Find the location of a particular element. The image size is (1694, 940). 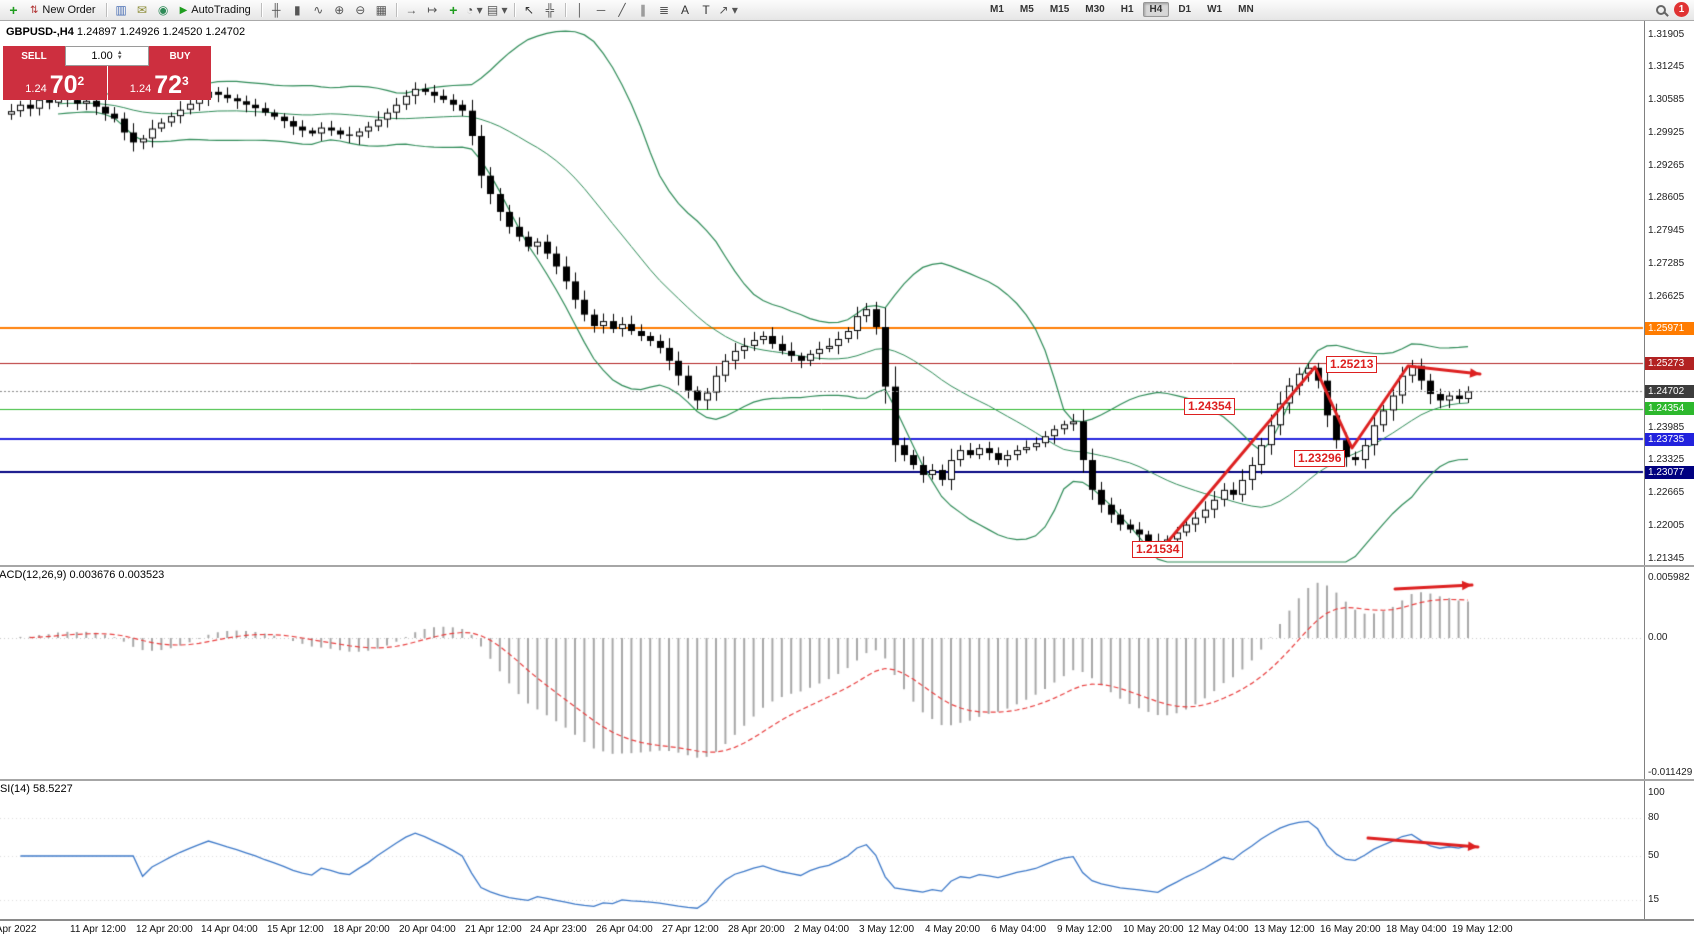

price-annotation: 1.25213 is located at coordinates (1352, 364).